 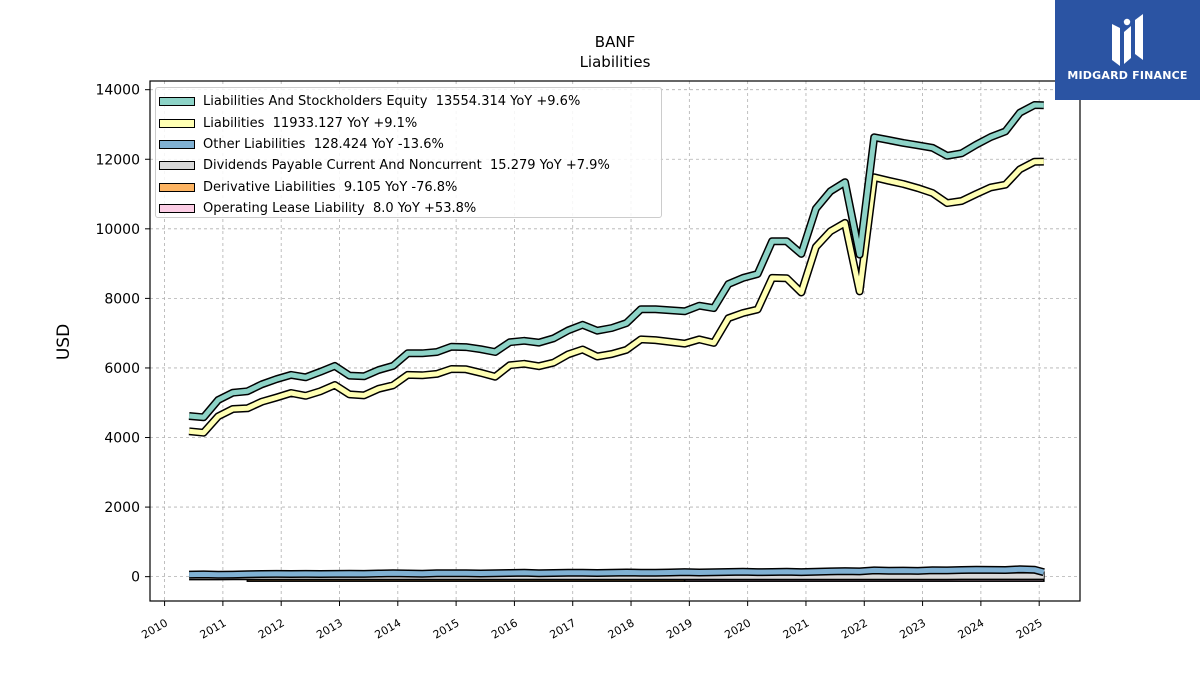 I want to click on x-tick-label: 2020, so click(x=737, y=628).